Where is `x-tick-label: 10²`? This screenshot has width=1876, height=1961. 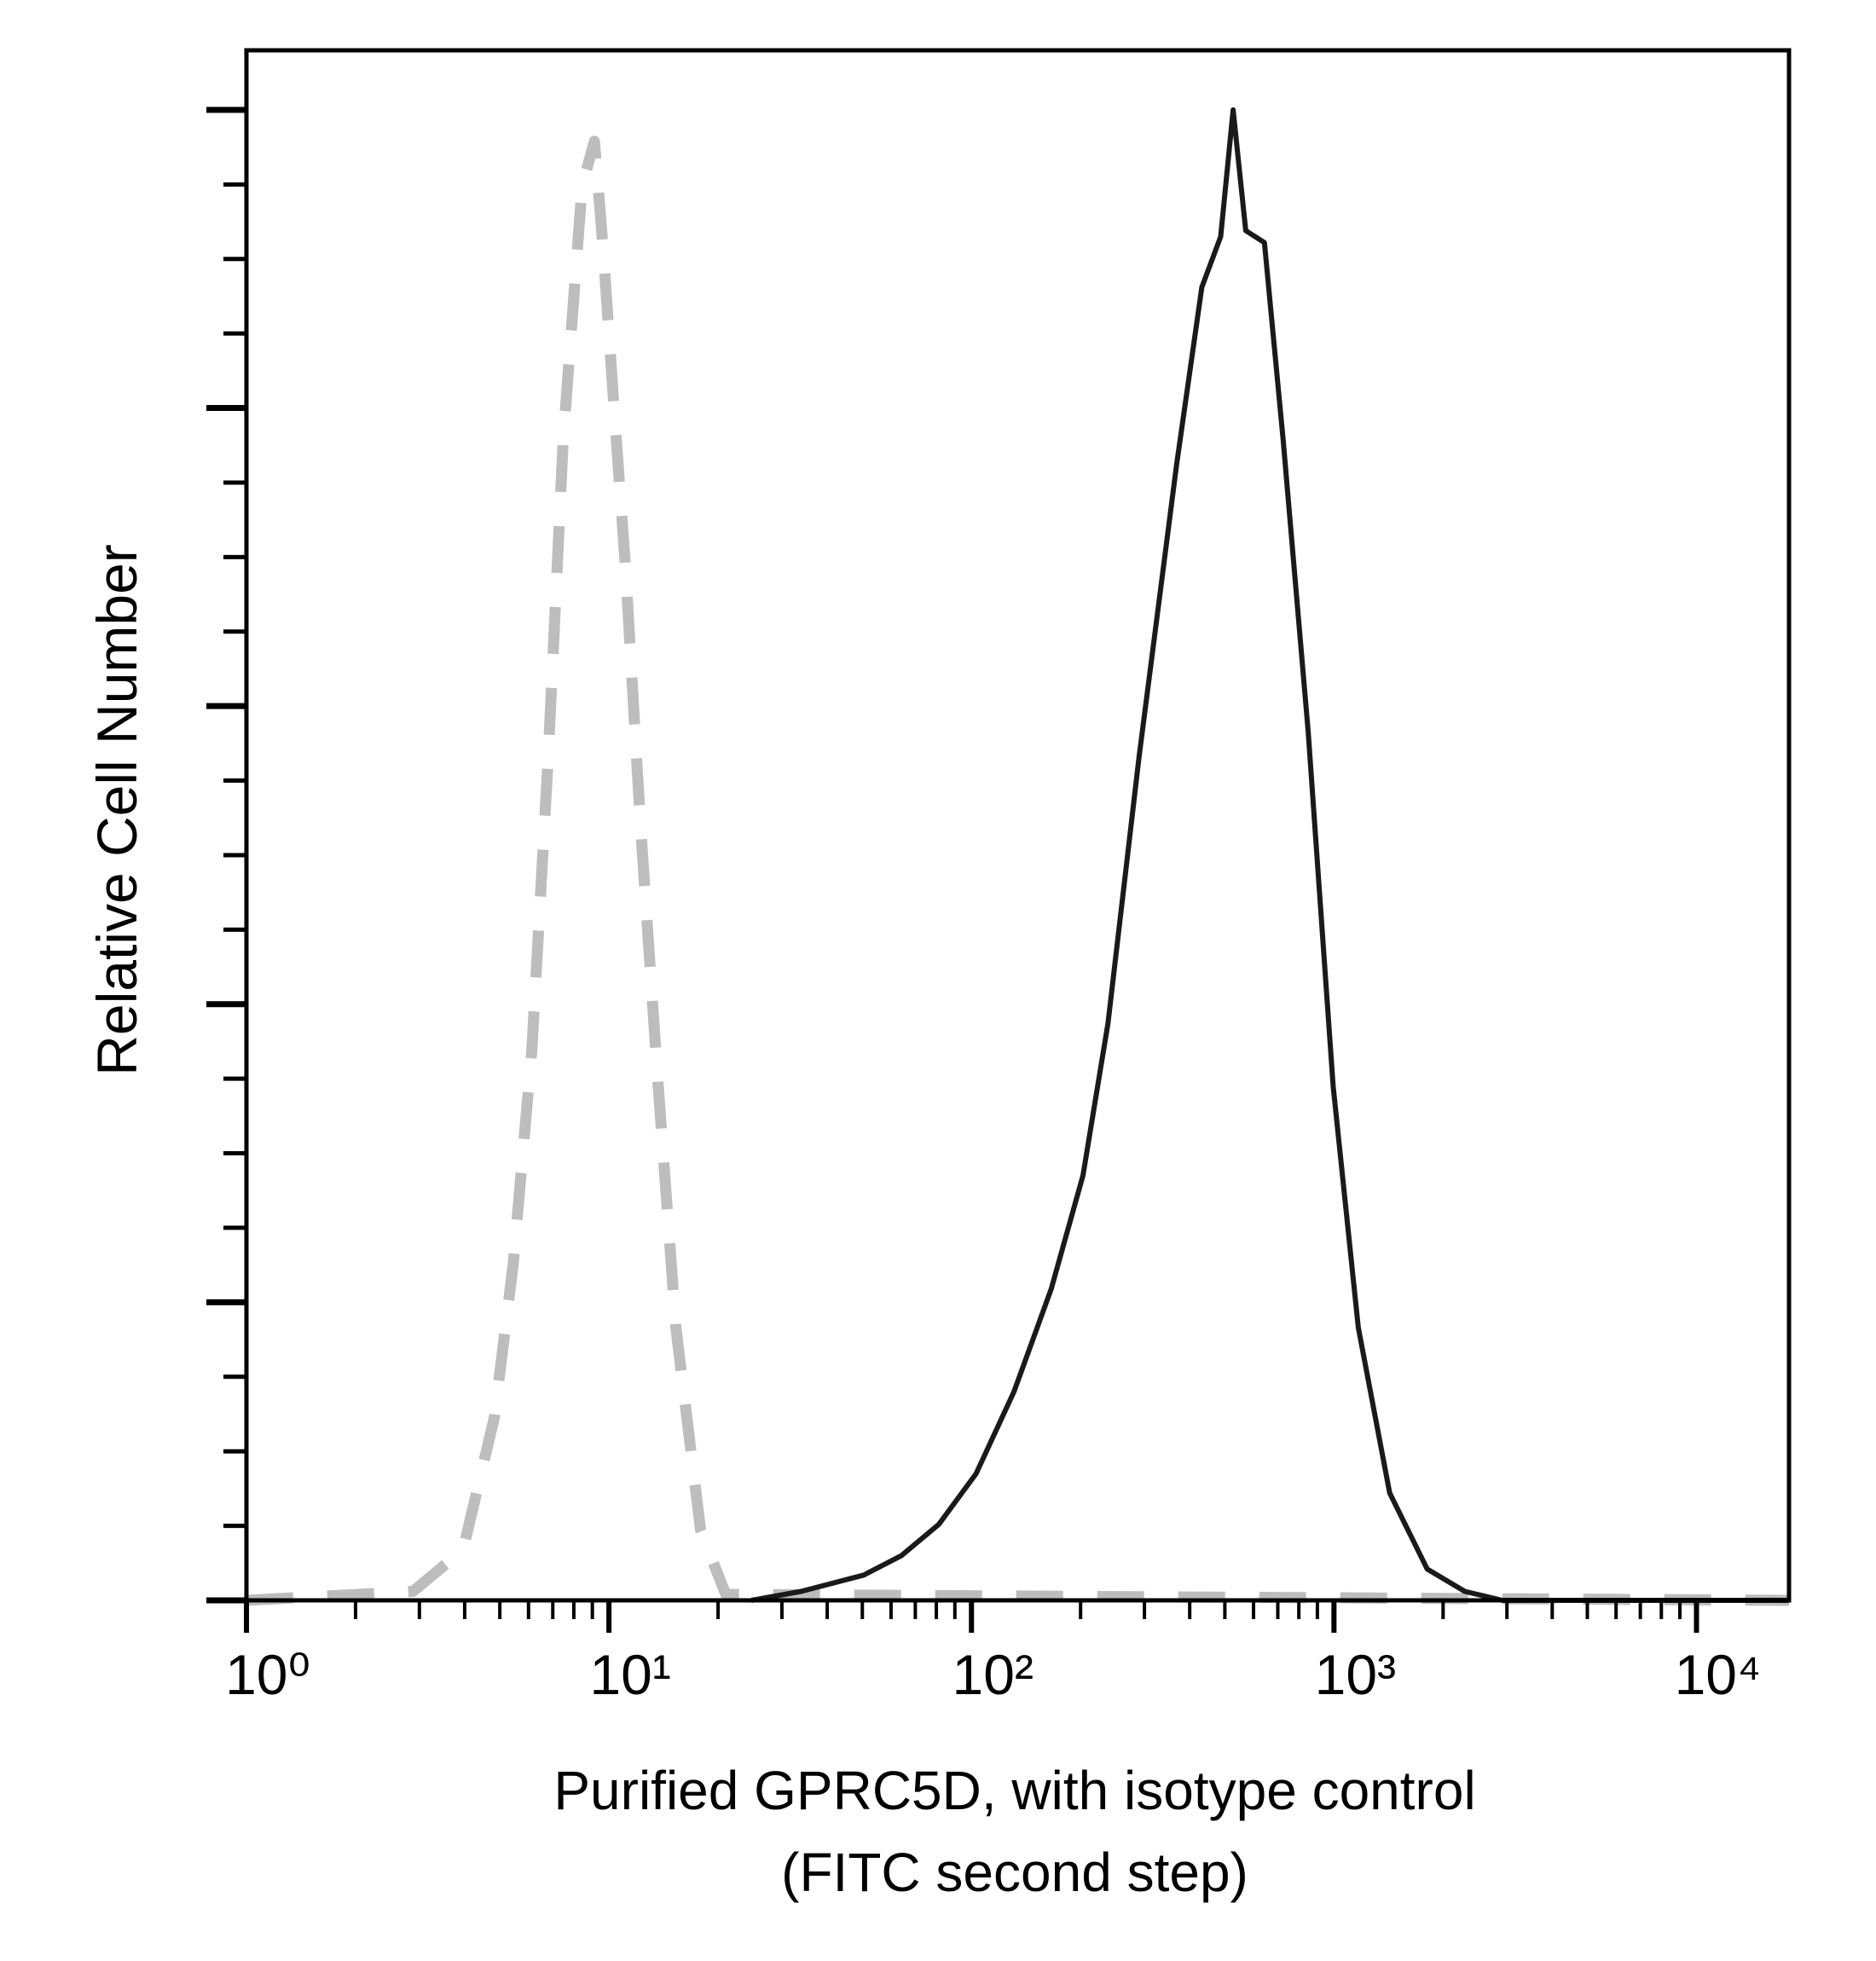 x-tick-label: 10² is located at coordinates (993, 1674).